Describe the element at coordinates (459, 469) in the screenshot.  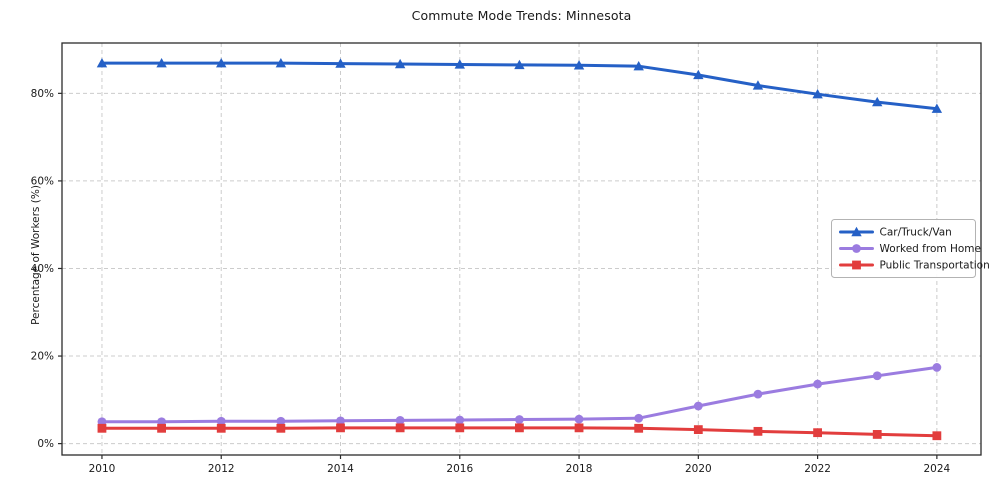
I see `x-tick-label: 2016` at that location.